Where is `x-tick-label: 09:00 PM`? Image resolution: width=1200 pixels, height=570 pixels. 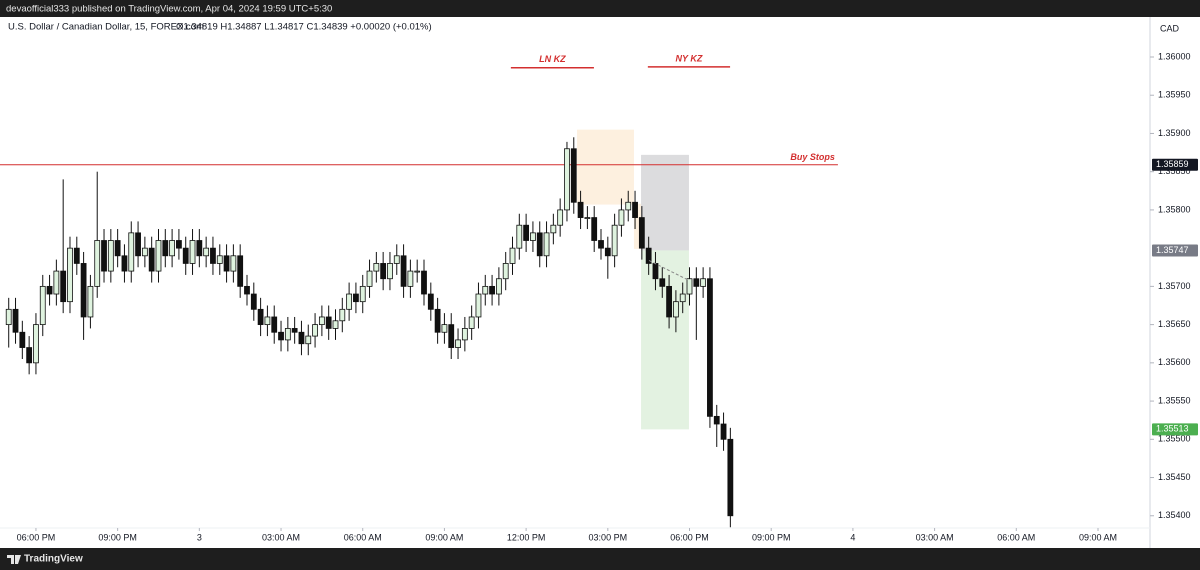
x-tick-label: 09:00 PM is located at coordinates (771, 537).